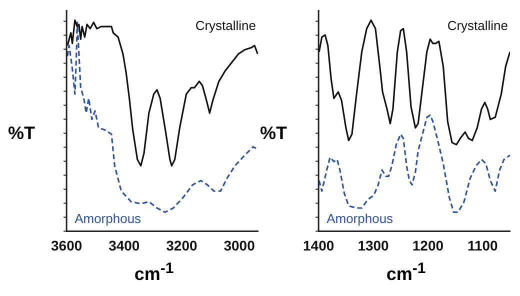  I want to click on x-tick-label: 1300, so click(374, 245).